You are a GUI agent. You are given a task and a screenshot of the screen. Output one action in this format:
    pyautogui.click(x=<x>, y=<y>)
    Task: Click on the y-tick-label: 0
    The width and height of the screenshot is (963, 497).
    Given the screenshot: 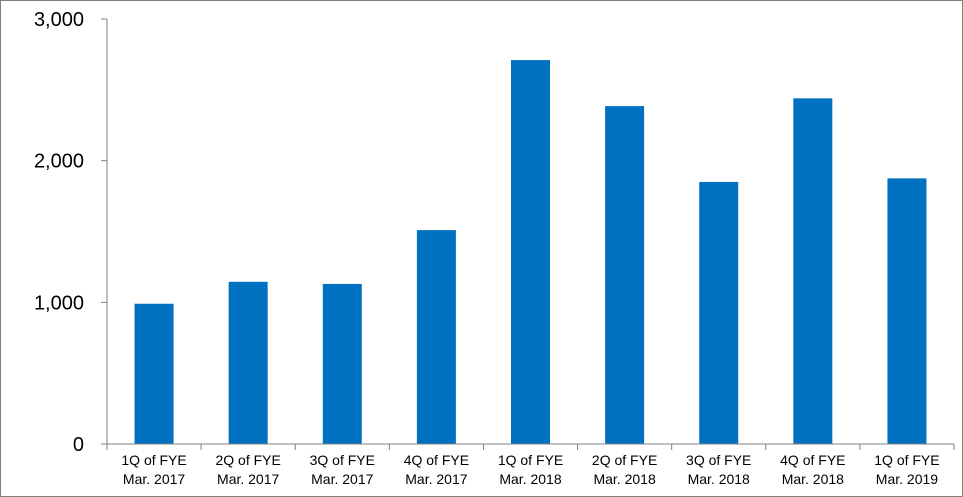 What is the action you would take?
    pyautogui.click(x=78, y=445)
    